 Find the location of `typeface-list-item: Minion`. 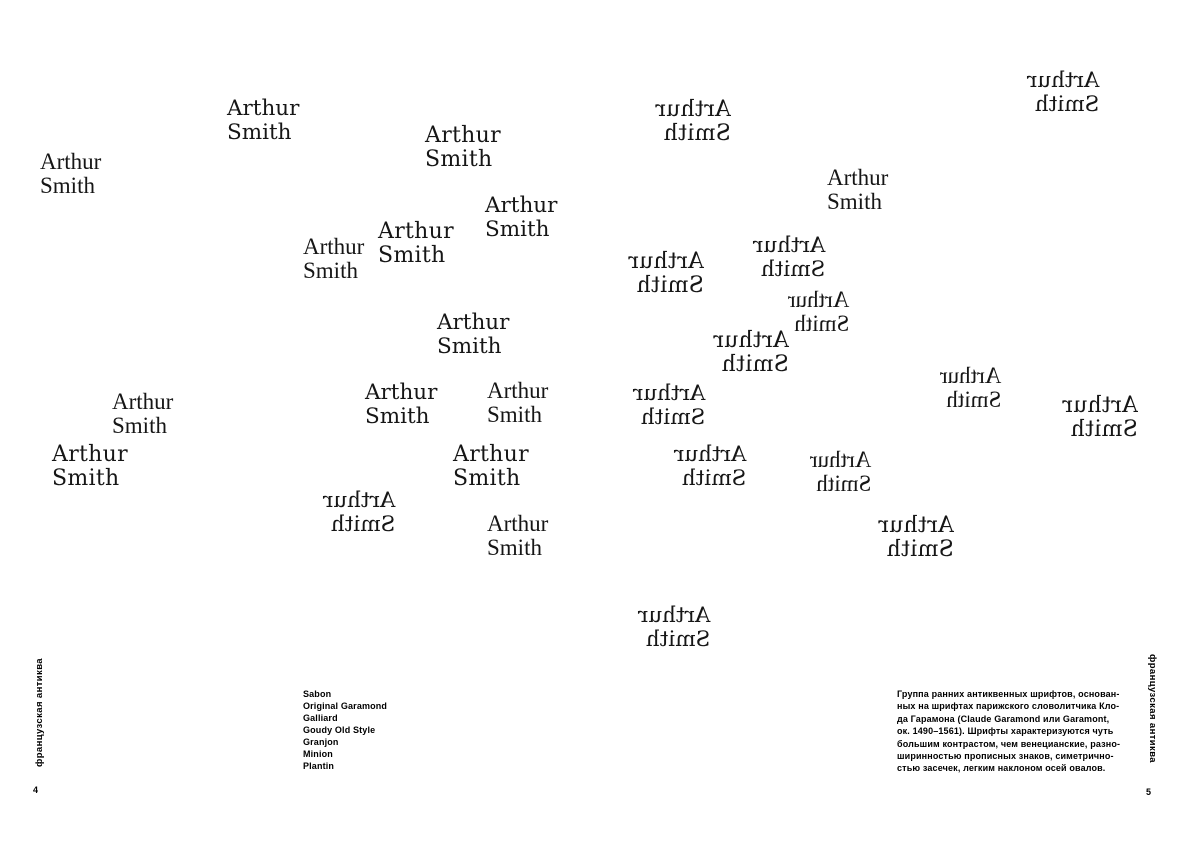

typeface-list-item: Minion is located at coordinates (318, 754).